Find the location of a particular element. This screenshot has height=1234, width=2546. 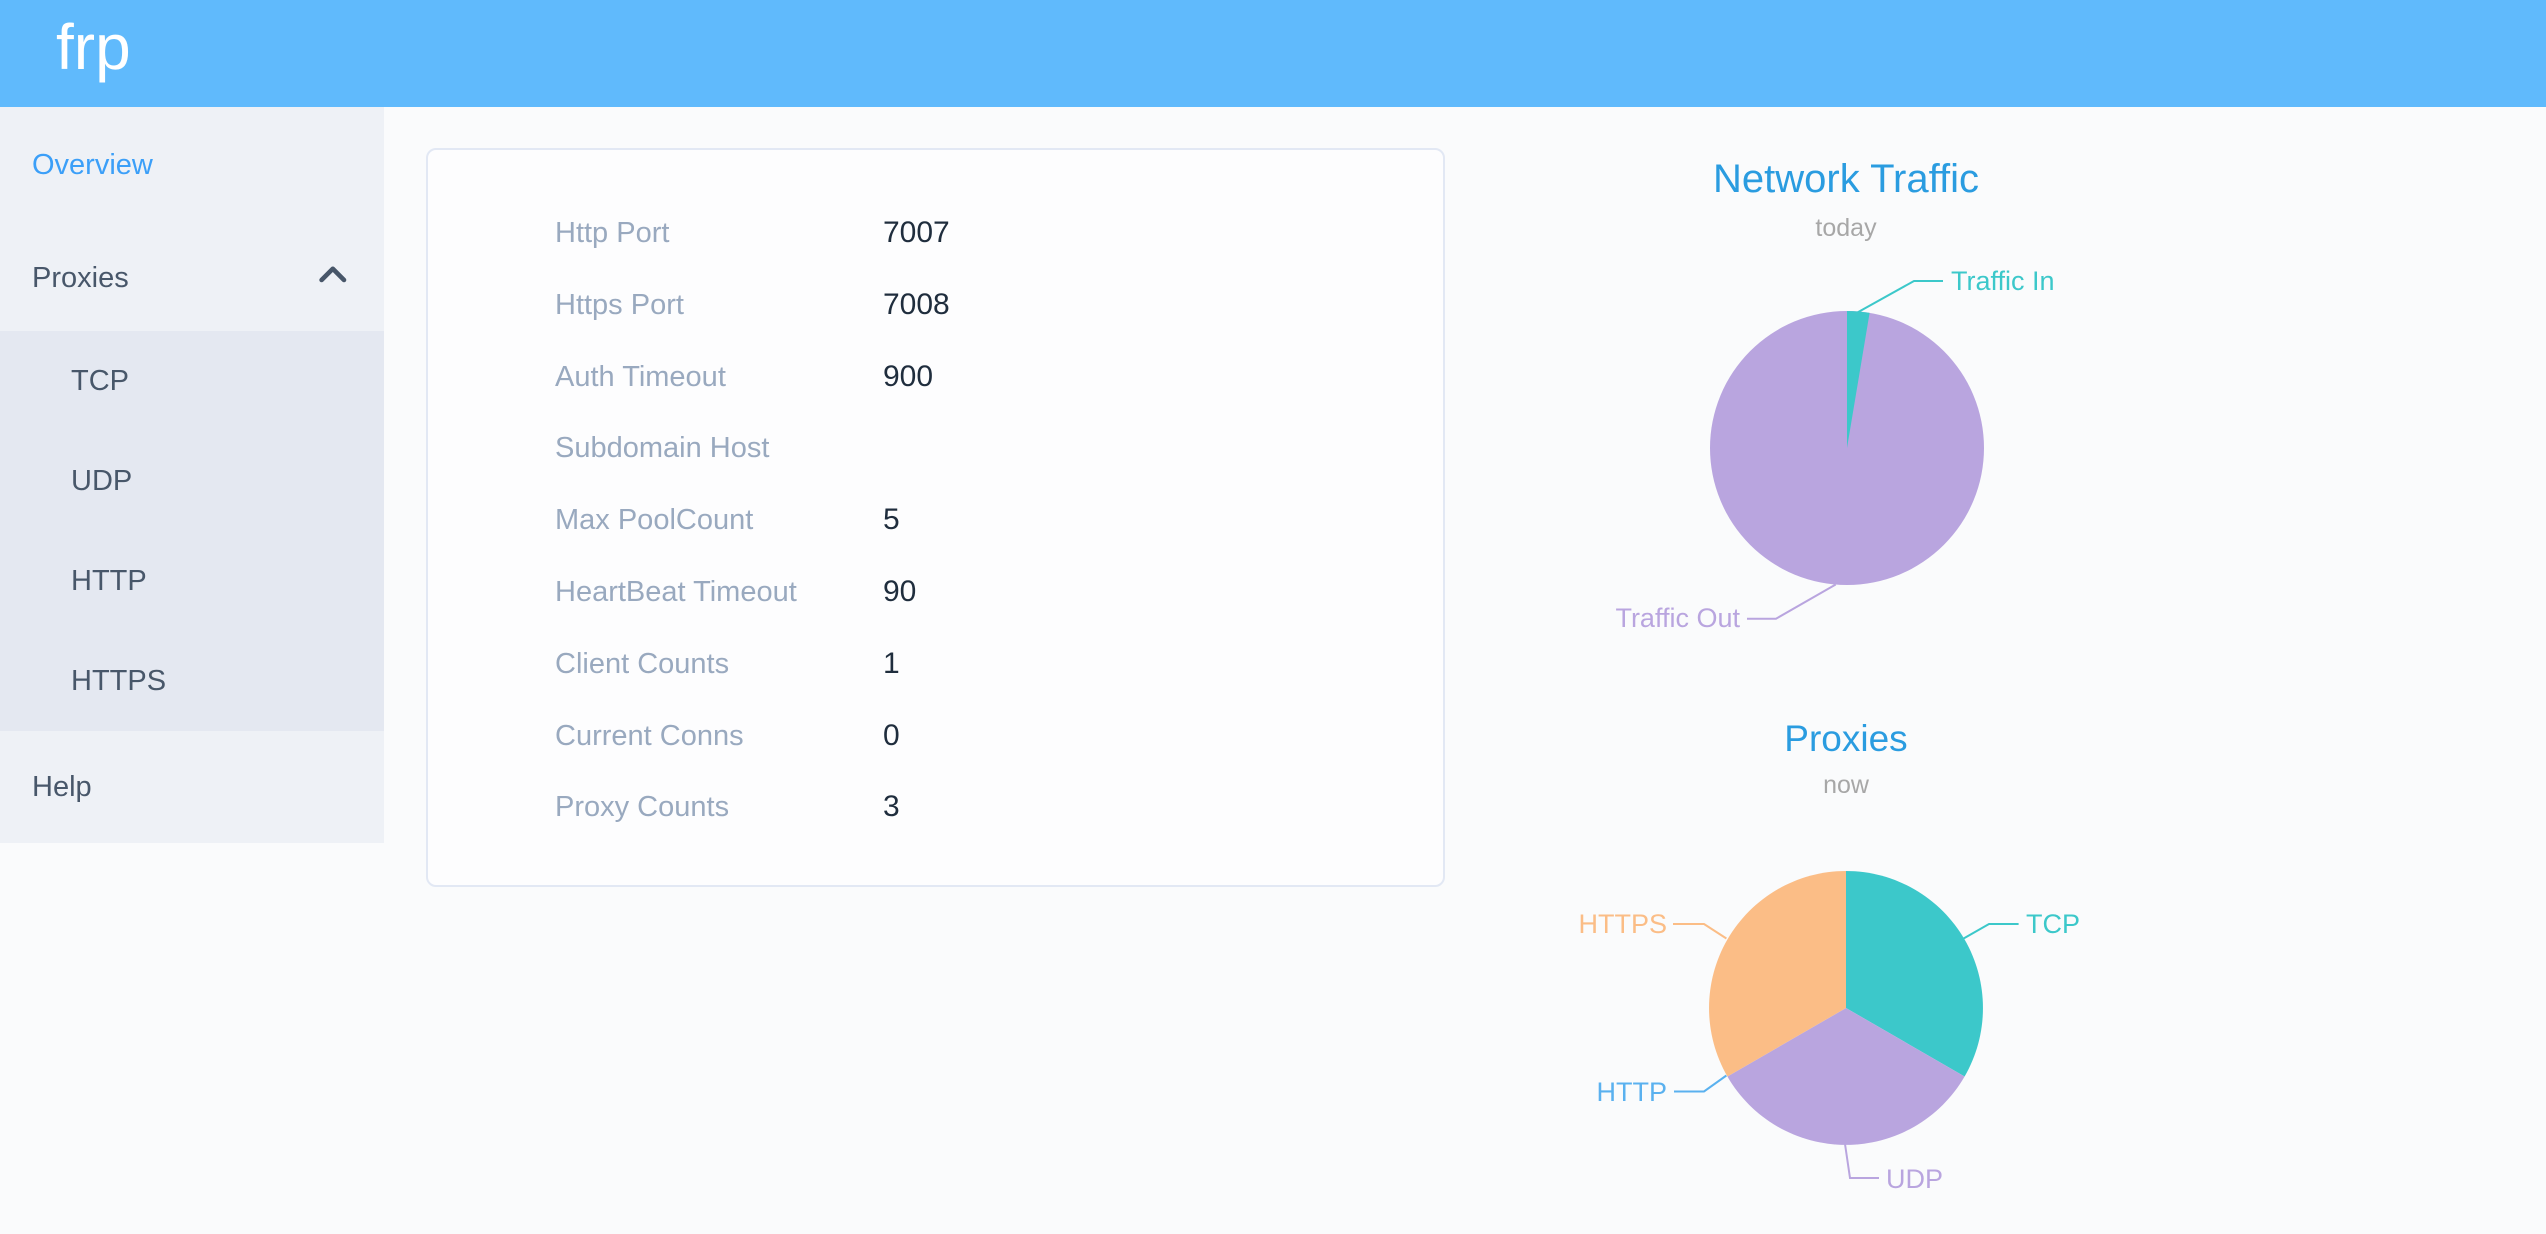

svg-text: TCP is located at coordinates (2053, 924).